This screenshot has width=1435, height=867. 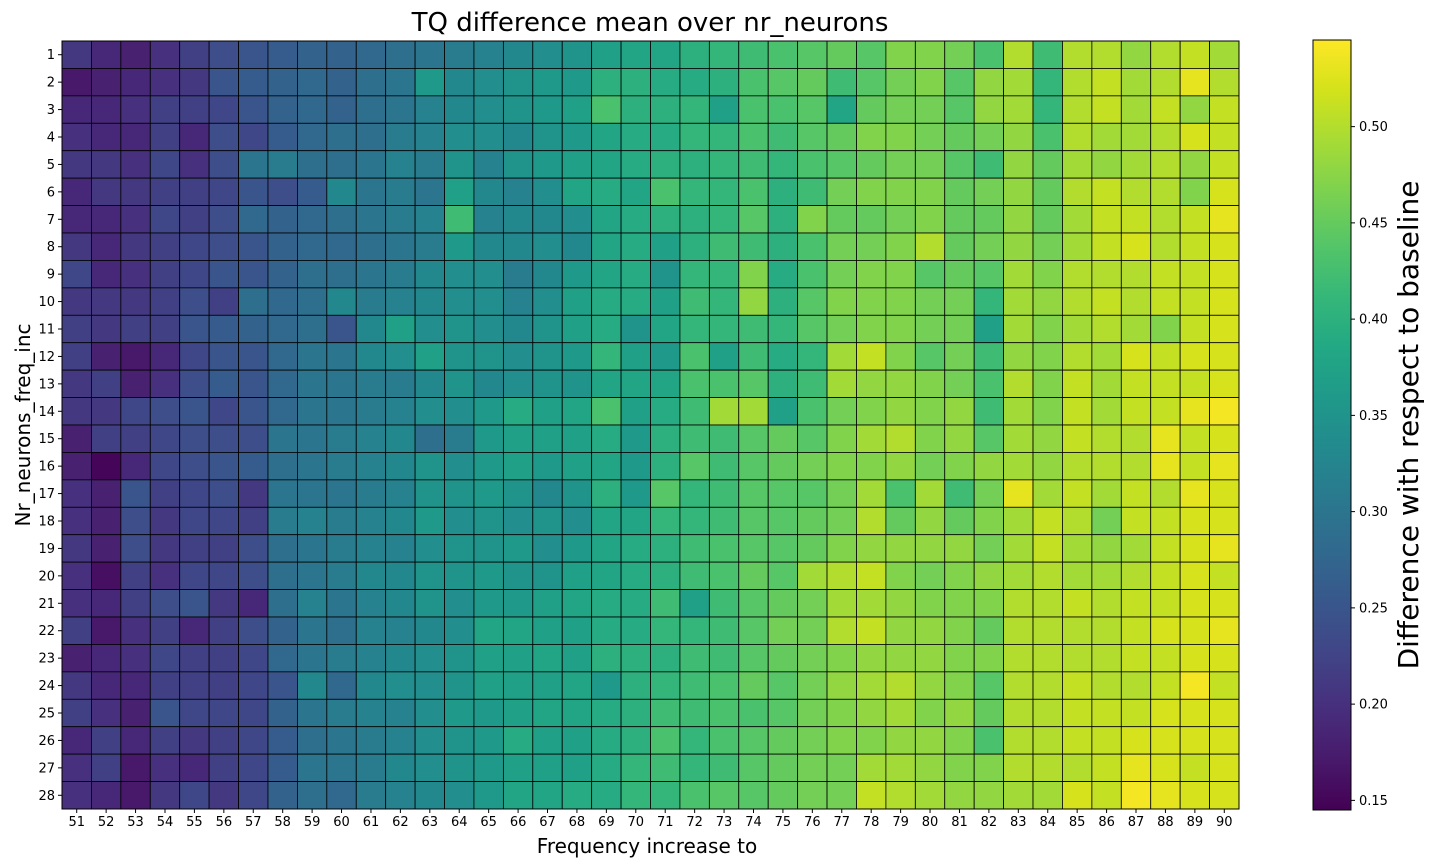 I want to click on x-tick-label: 54, so click(x=165, y=822).